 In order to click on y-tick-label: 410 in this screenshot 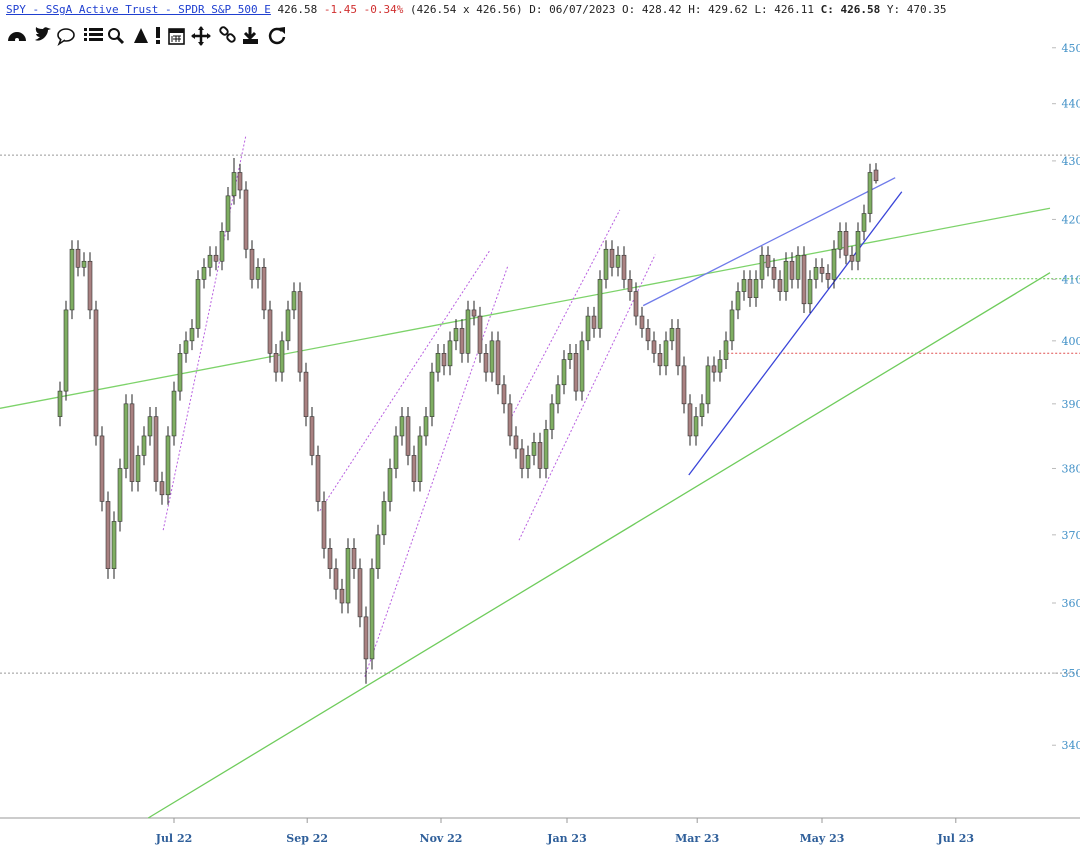, I will do `click(1071, 279)`.